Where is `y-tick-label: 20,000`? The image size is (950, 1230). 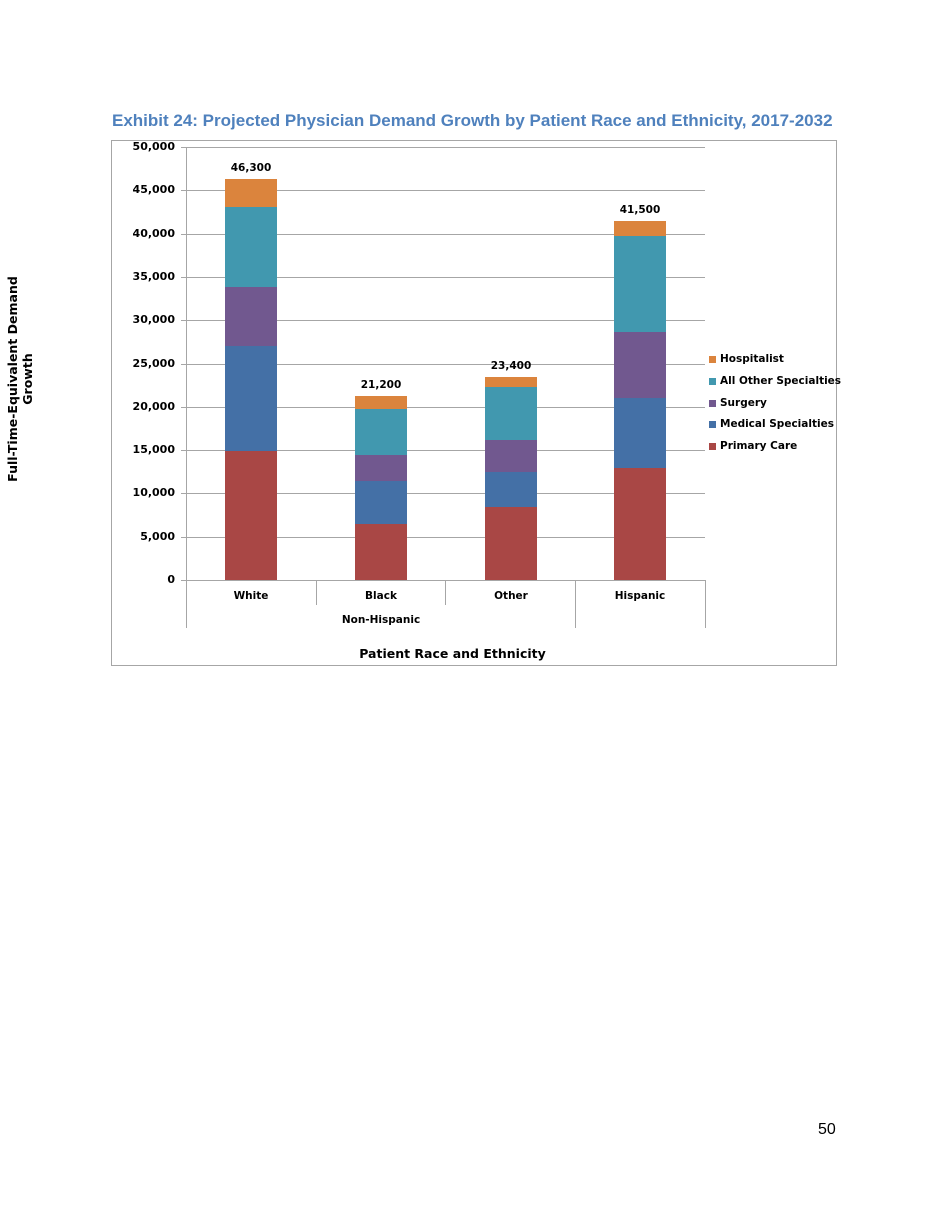 y-tick-label: 20,000 is located at coordinates (153, 406).